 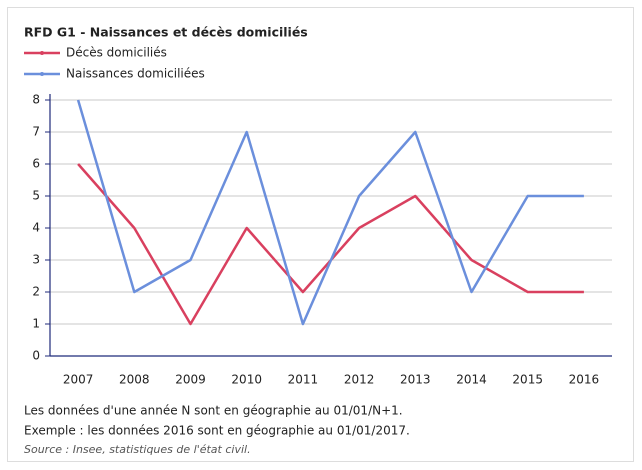 I want to click on y-tick-label: 0, so click(x=36, y=356).